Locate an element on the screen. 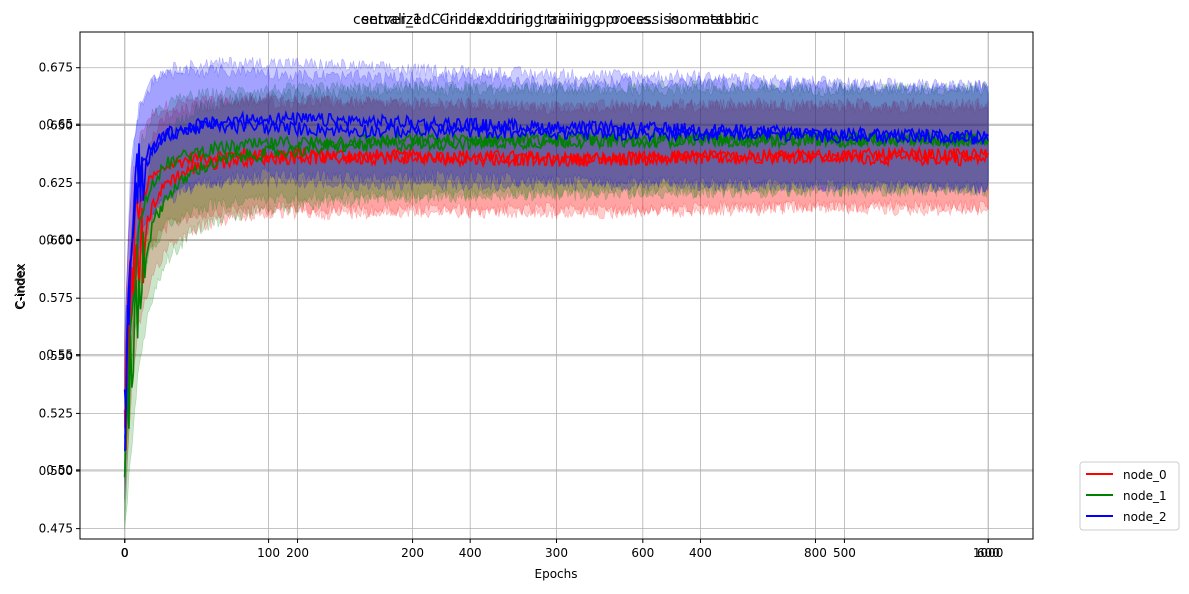 The height and width of the screenshot is (594, 1189). x-tick-label-b: 400 is located at coordinates (700, 553).